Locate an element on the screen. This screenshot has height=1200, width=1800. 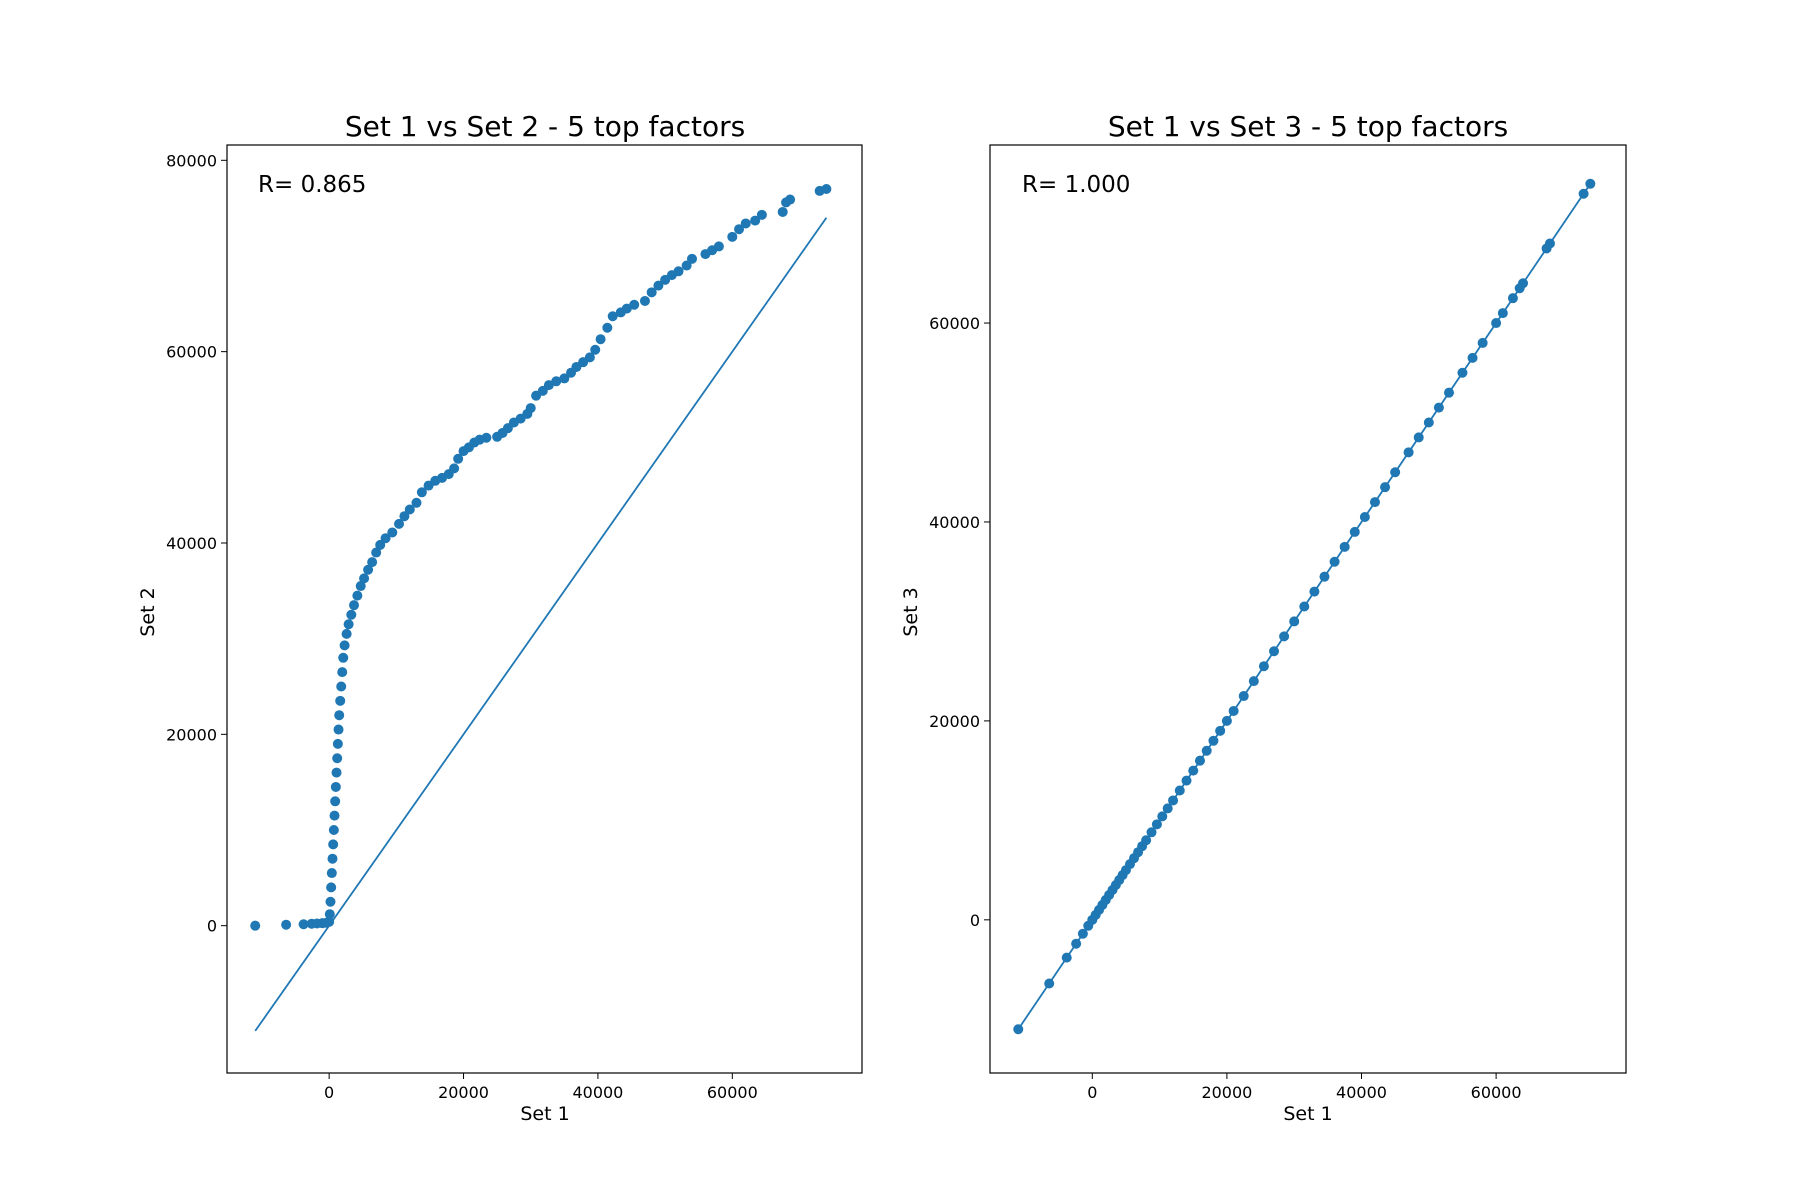
x-tick-label: 40000 is located at coordinates (1361, 1092).